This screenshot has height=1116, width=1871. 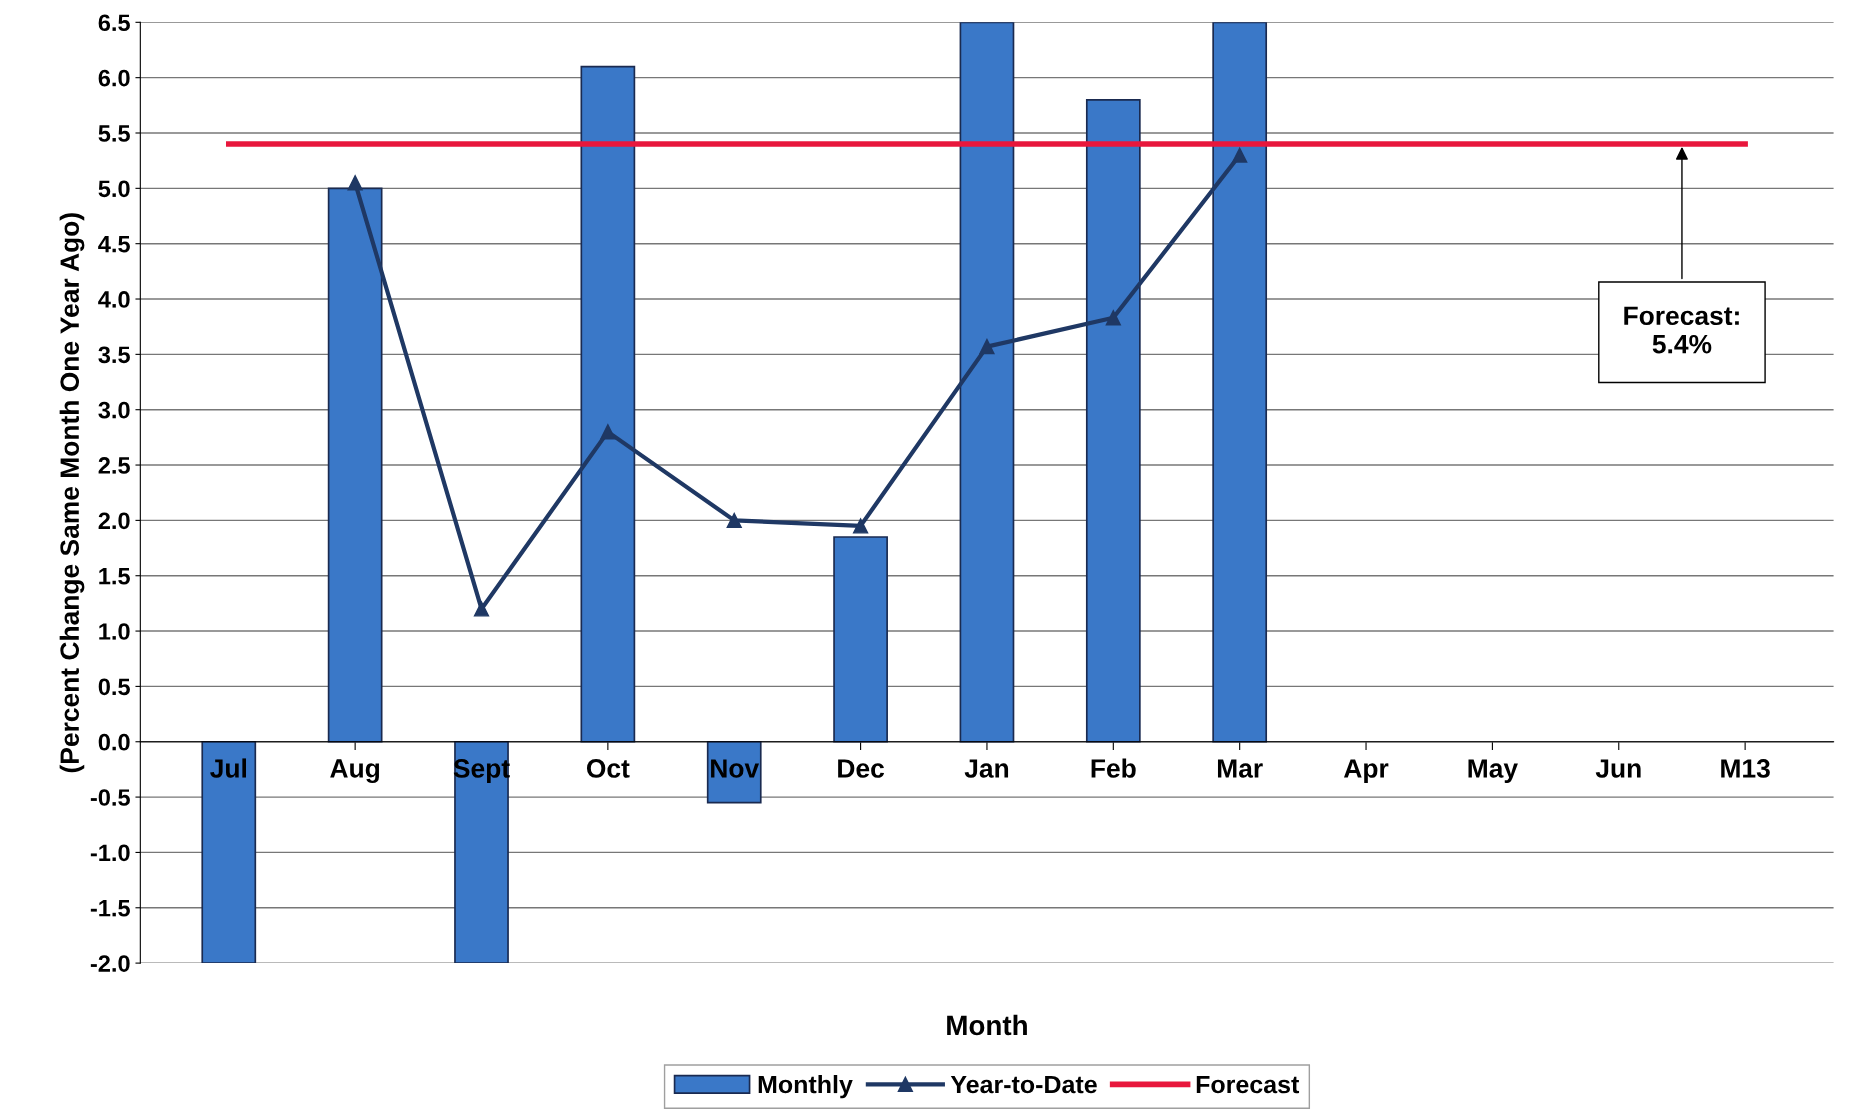 What do you see at coordinates (72, 493) in the screenshot?
I see `y-axis-title: (Percent Change Same Month One Year Ago)` at bounding box center [72, 493].